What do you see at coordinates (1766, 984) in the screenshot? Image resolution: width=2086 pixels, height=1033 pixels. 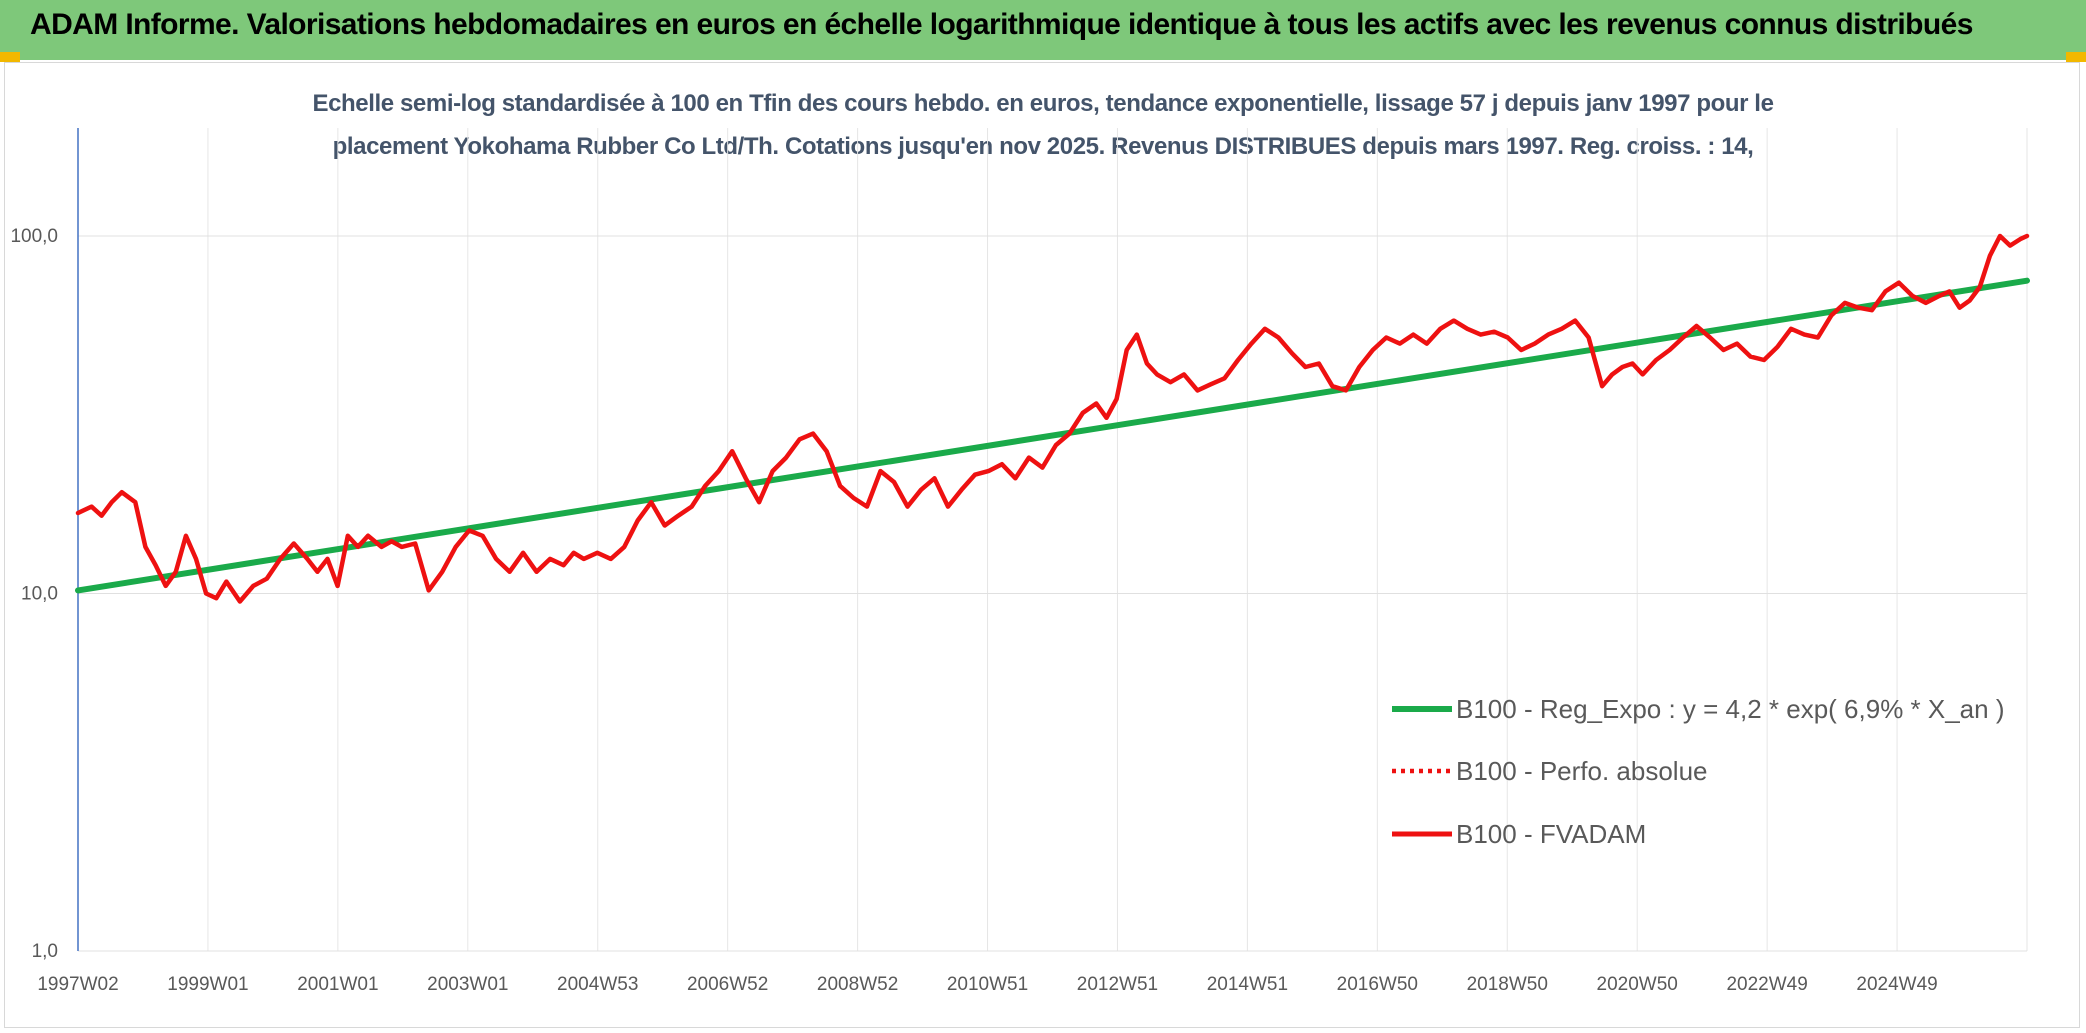 I see `x-tick-label: 2022W49` at bounding box center [1766, 984].